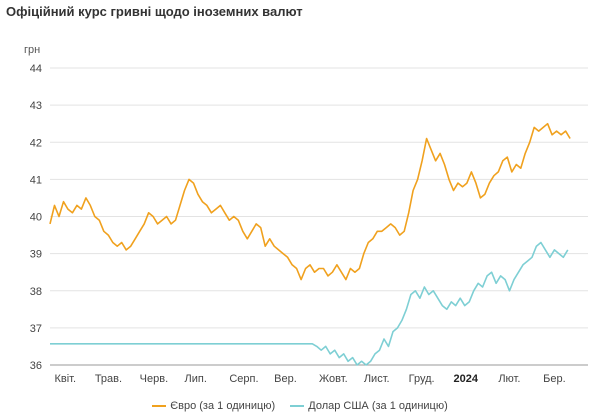 This screenshot has height=418, width=600. What do you see at coordinates (159, 406) in the screenshot?
I see `legend-swatch-euro` at bounding box center [159, 406].